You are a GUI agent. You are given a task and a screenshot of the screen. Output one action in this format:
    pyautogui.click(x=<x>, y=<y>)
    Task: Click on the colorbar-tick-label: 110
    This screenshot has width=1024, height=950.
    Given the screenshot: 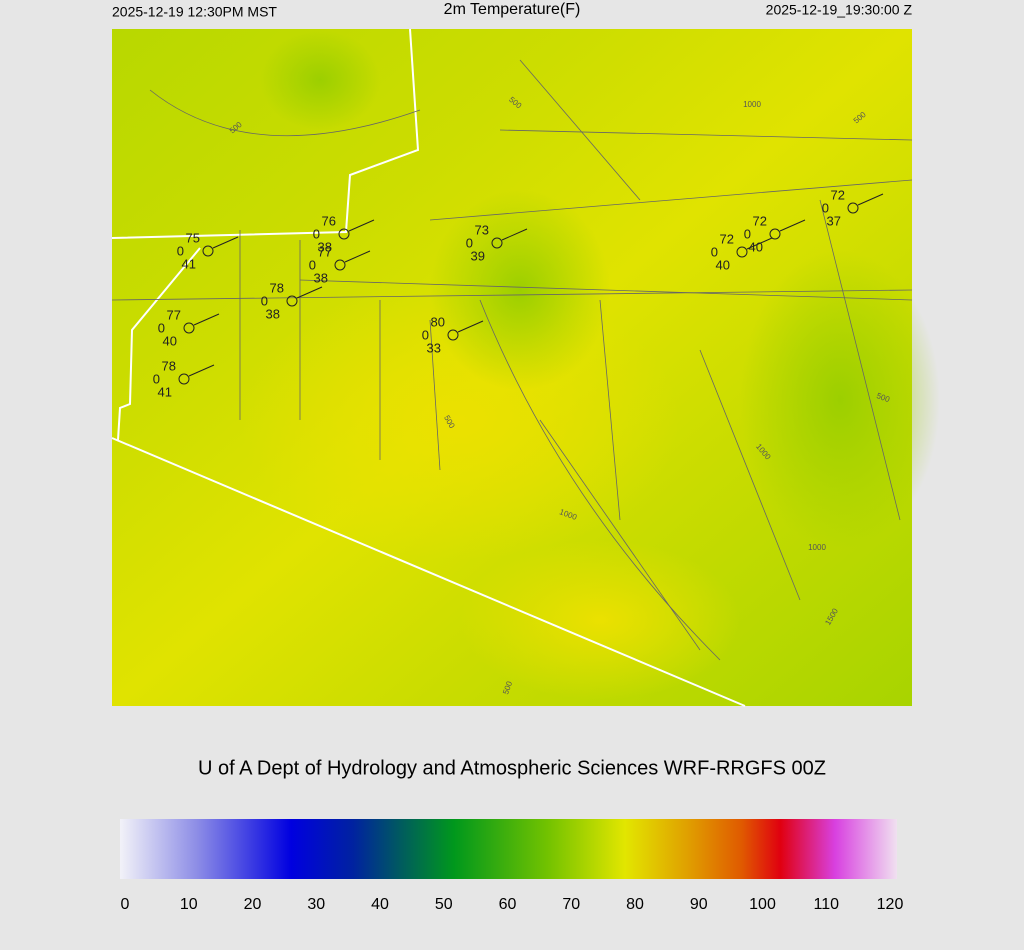 What is the action you would take?
    pyautogui.click(x=826, y=904)
    